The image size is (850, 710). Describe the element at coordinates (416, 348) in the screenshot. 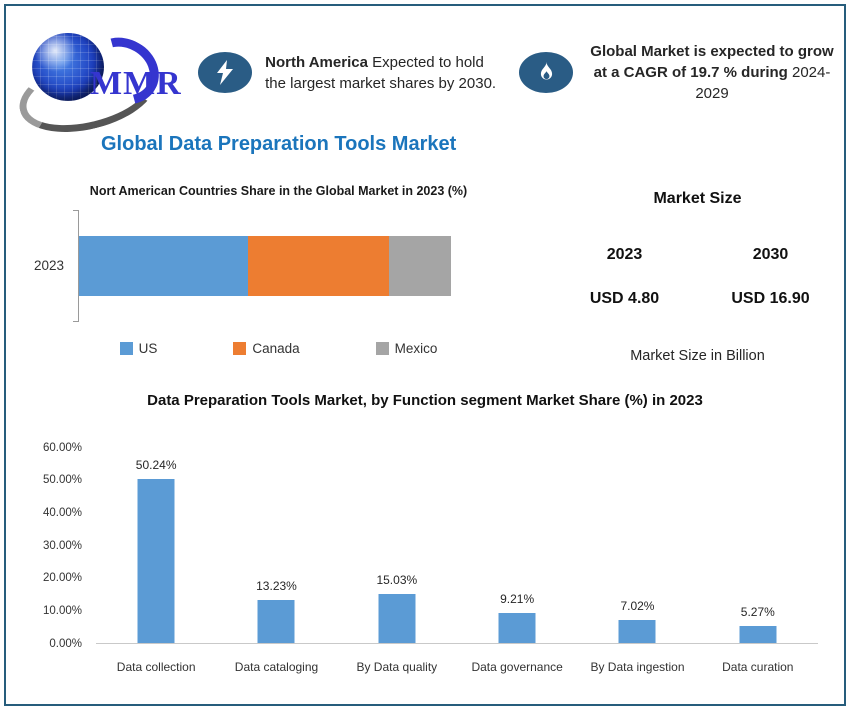

I see `legend-label: Mexico` at that location.